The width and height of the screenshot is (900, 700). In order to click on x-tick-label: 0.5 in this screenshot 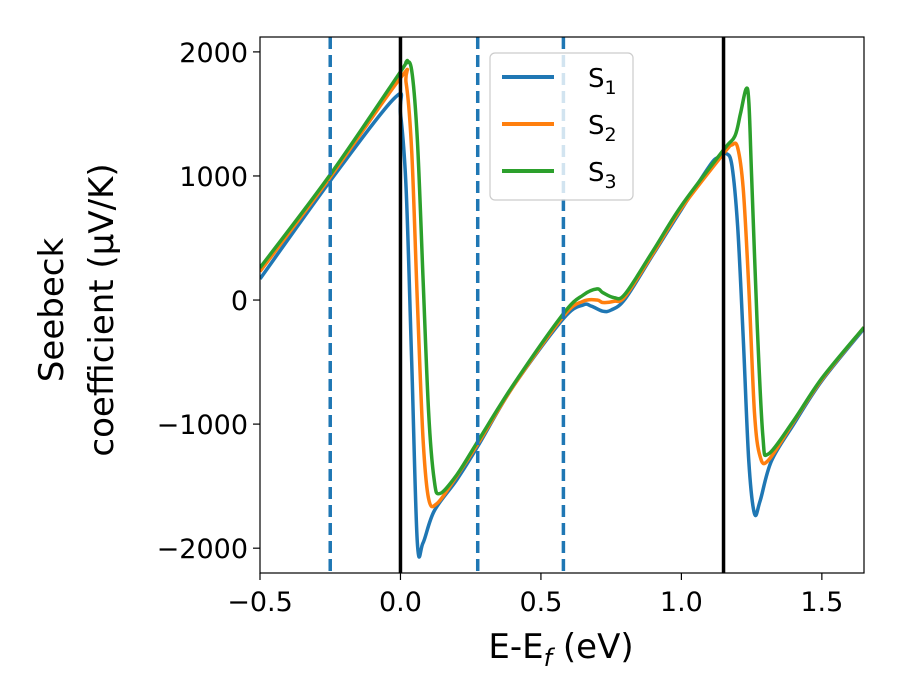, I will do `click(540, 602)`.